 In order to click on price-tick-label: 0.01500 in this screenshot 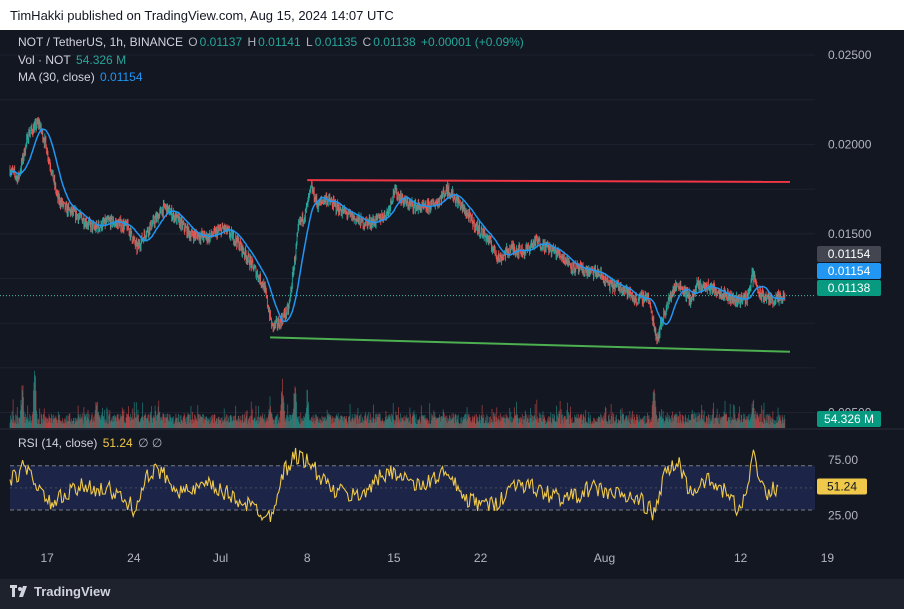, I will do `click(850, 234)`.